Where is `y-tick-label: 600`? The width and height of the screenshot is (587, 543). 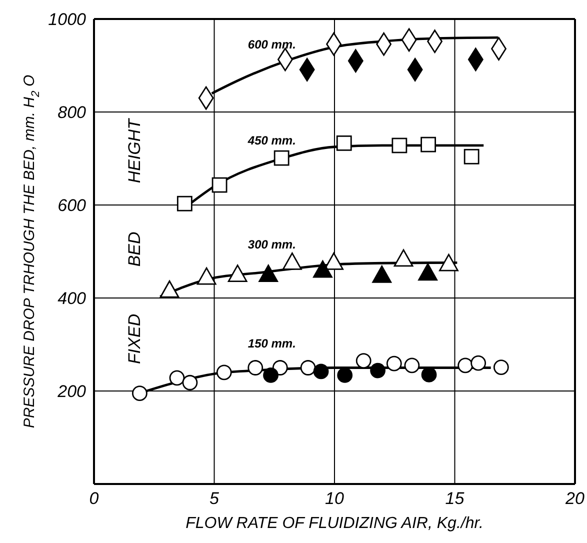
y-tick-label: 600 is located at coordinates (72, 206).